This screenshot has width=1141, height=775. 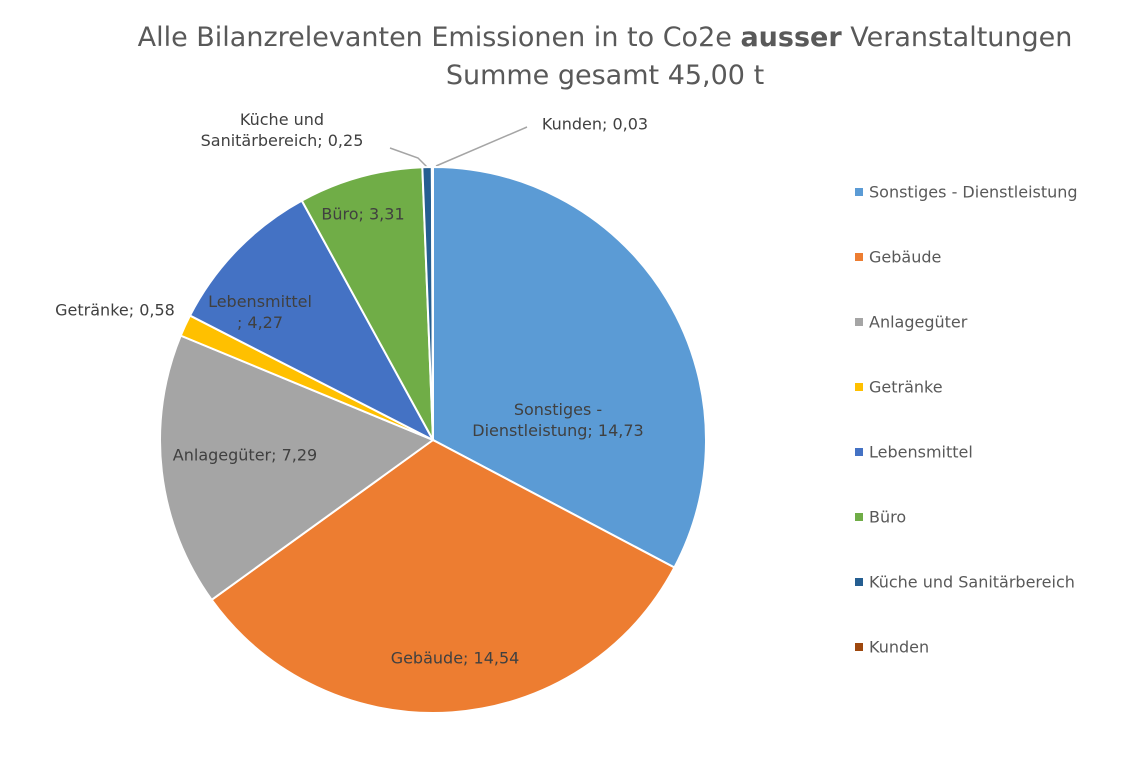 What do you see at coordinates (363, 214) in the screenshot?
I see `data-label: Büro; 3,31` at bounding box center [363, 214].